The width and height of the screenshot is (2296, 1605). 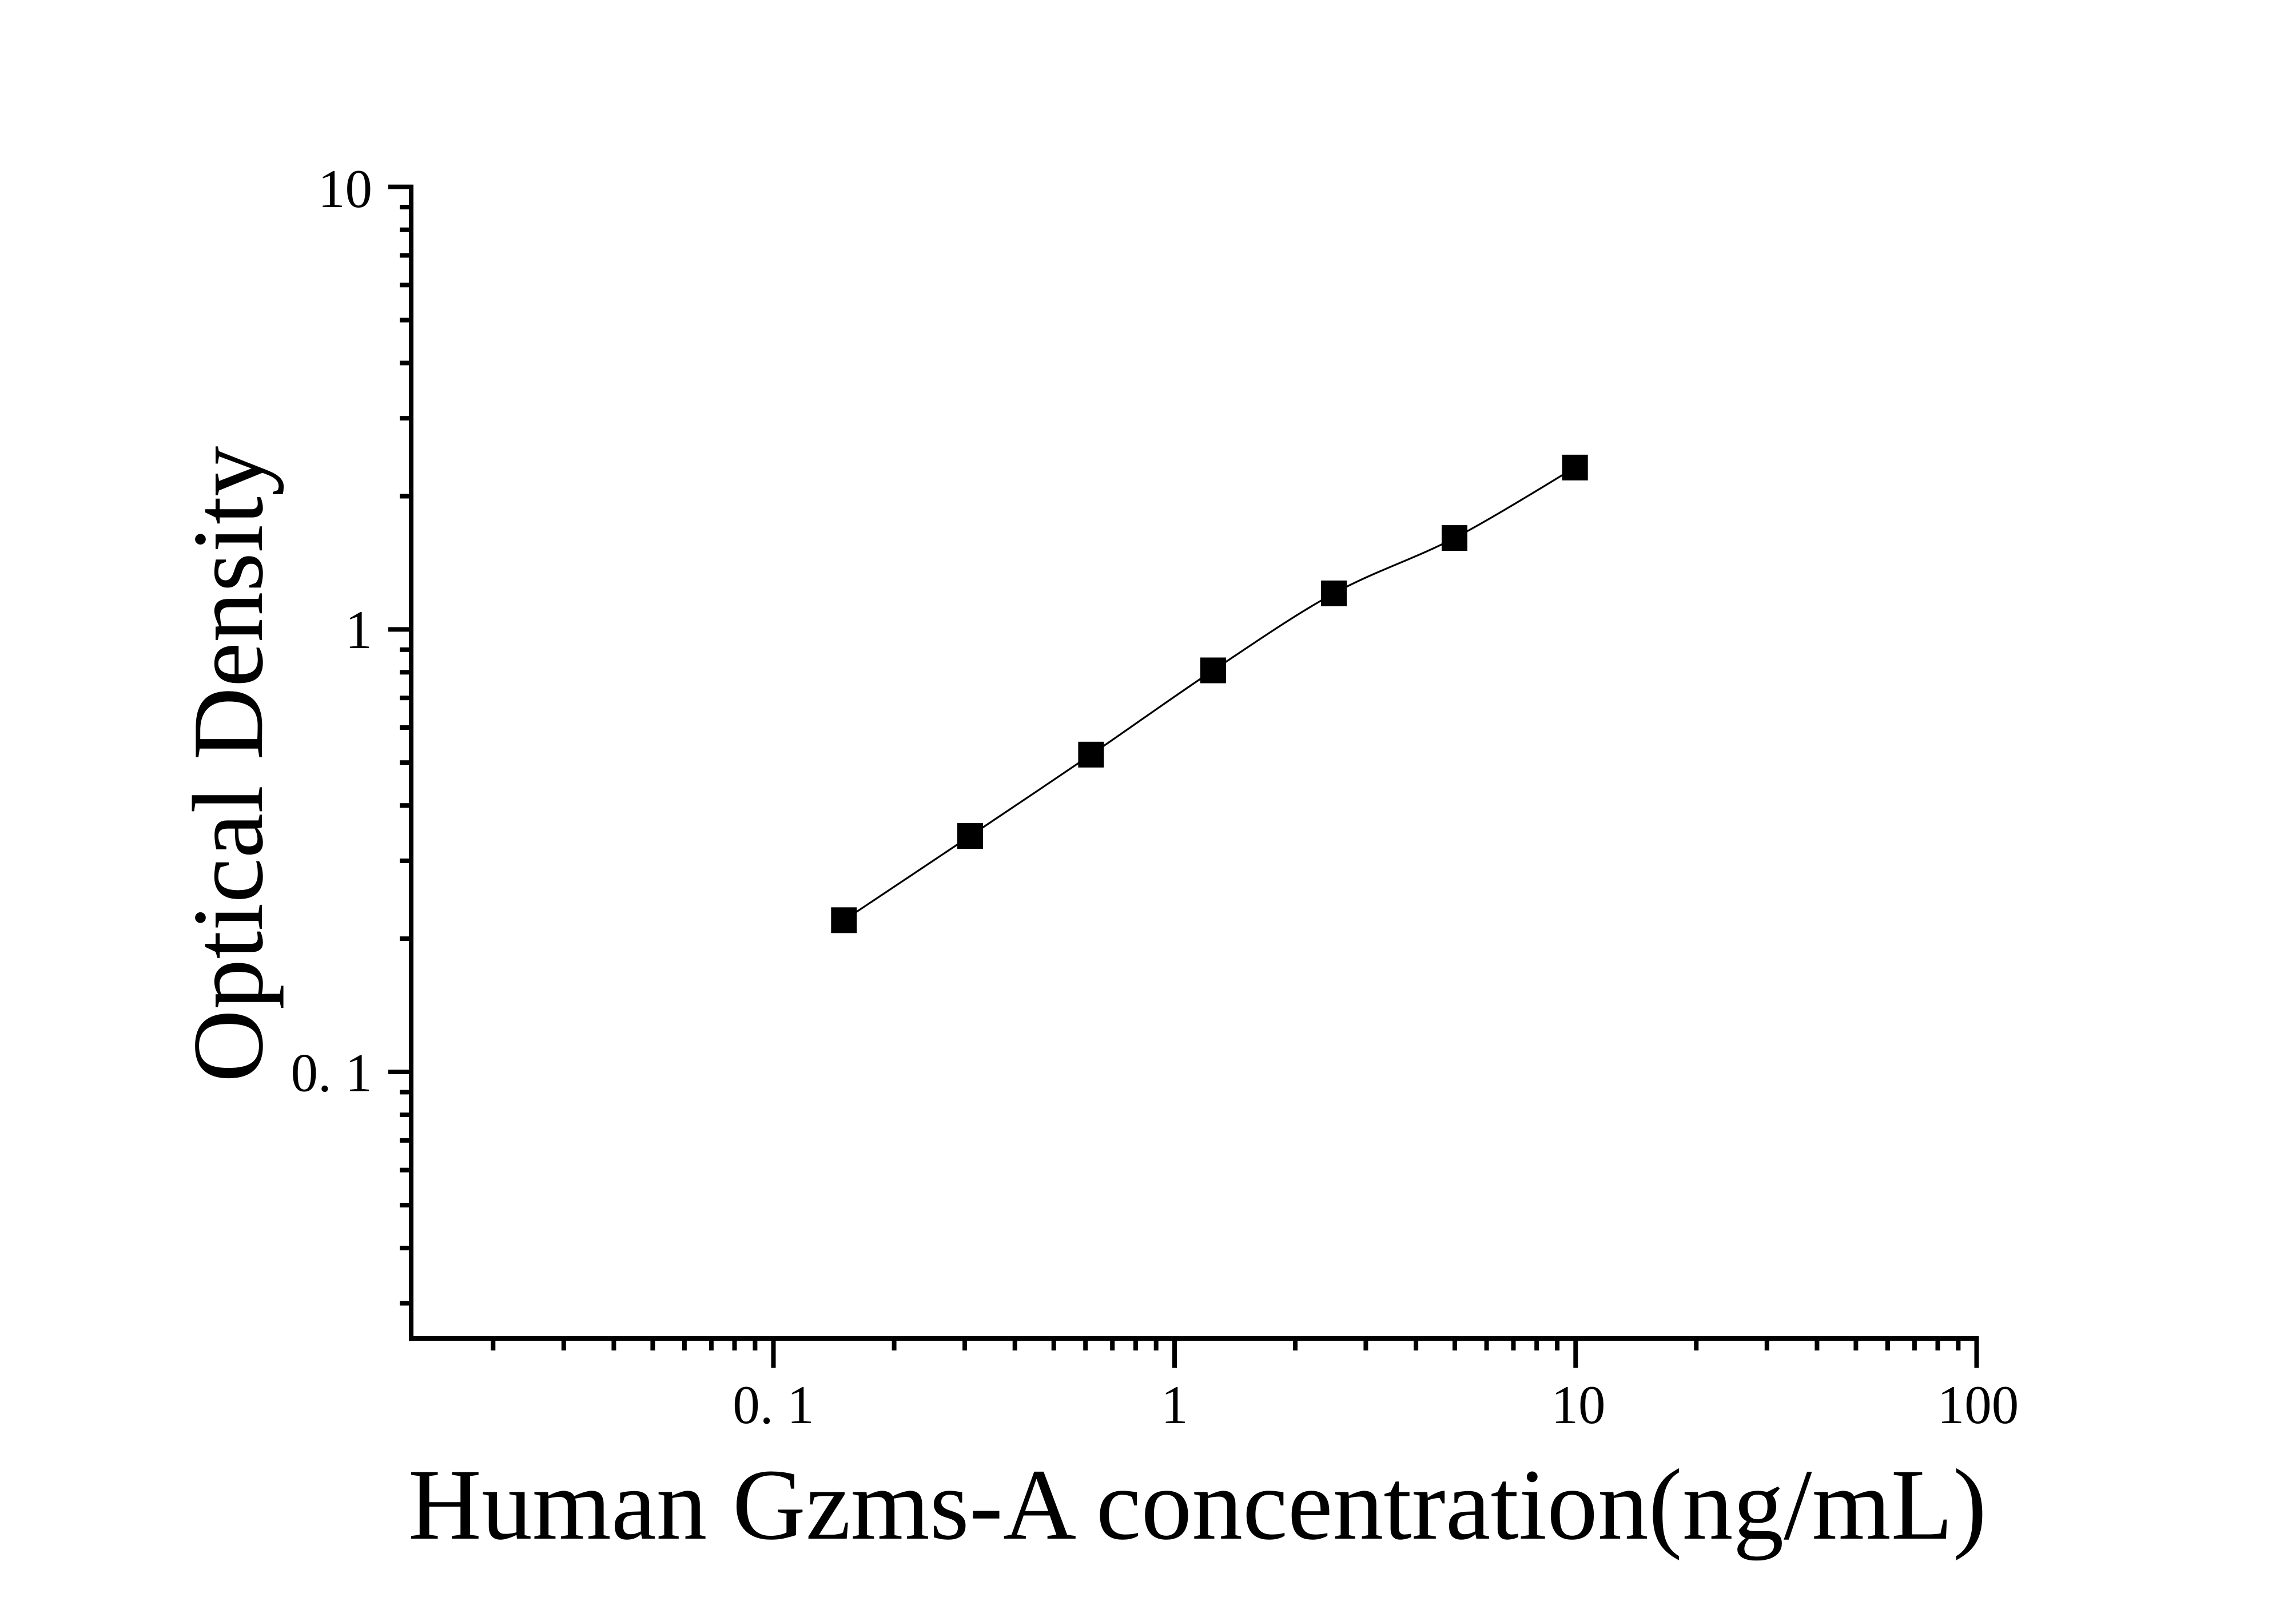 What do you see at coordinates (229, 764) in the screenshot?
I see `svg-text: Optical Density` at bounding box center [229, 764].